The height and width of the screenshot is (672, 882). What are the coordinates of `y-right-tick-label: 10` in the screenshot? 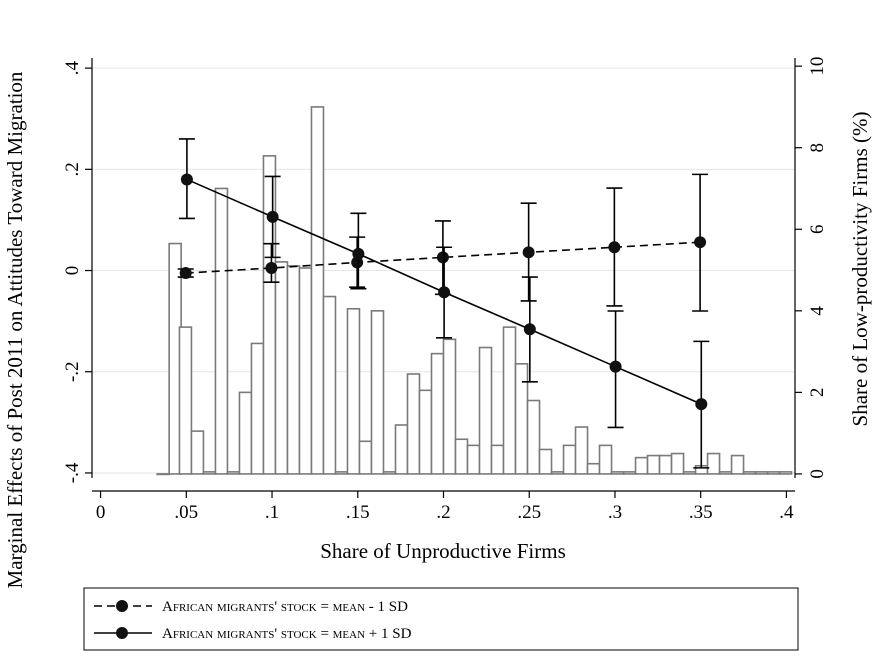 It's located at (817, 66).